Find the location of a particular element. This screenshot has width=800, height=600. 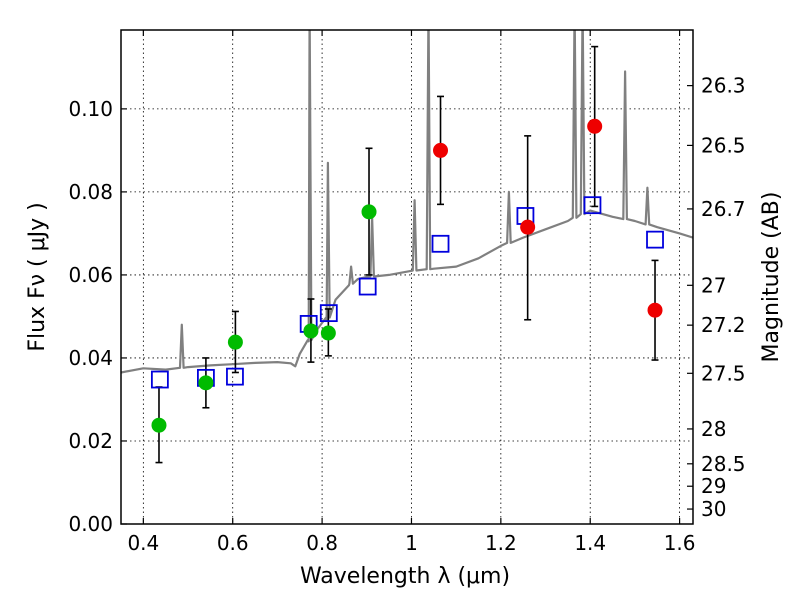

y2-axis-label: Magnitude (AB) is located at coordinates (771, 277).